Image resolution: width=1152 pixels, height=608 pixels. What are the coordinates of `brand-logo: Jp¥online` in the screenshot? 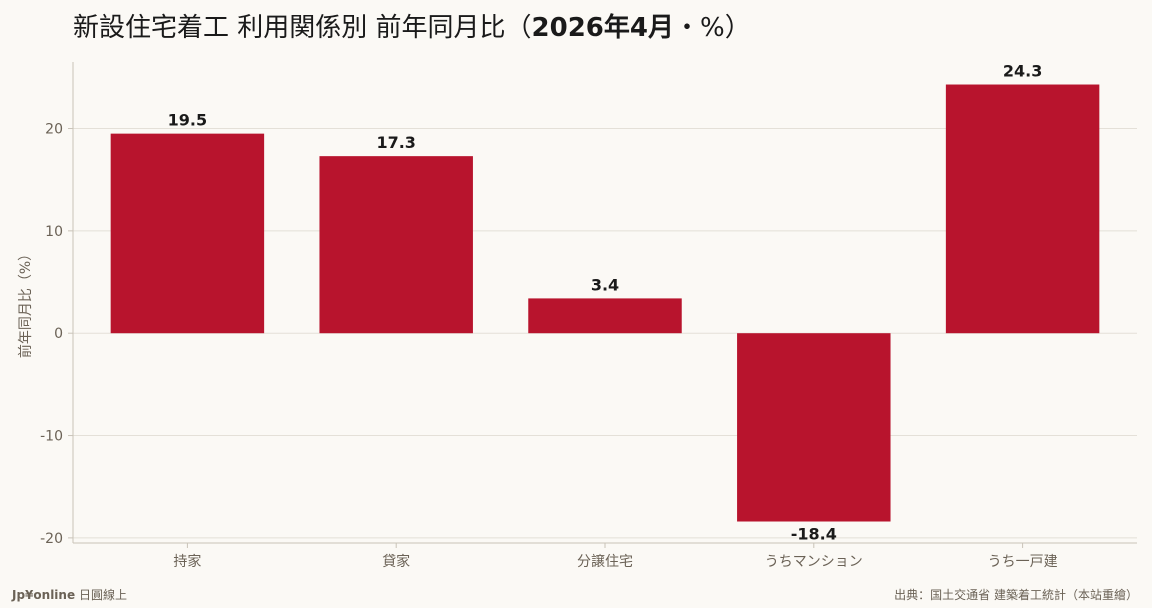 It's located at (44, 595).